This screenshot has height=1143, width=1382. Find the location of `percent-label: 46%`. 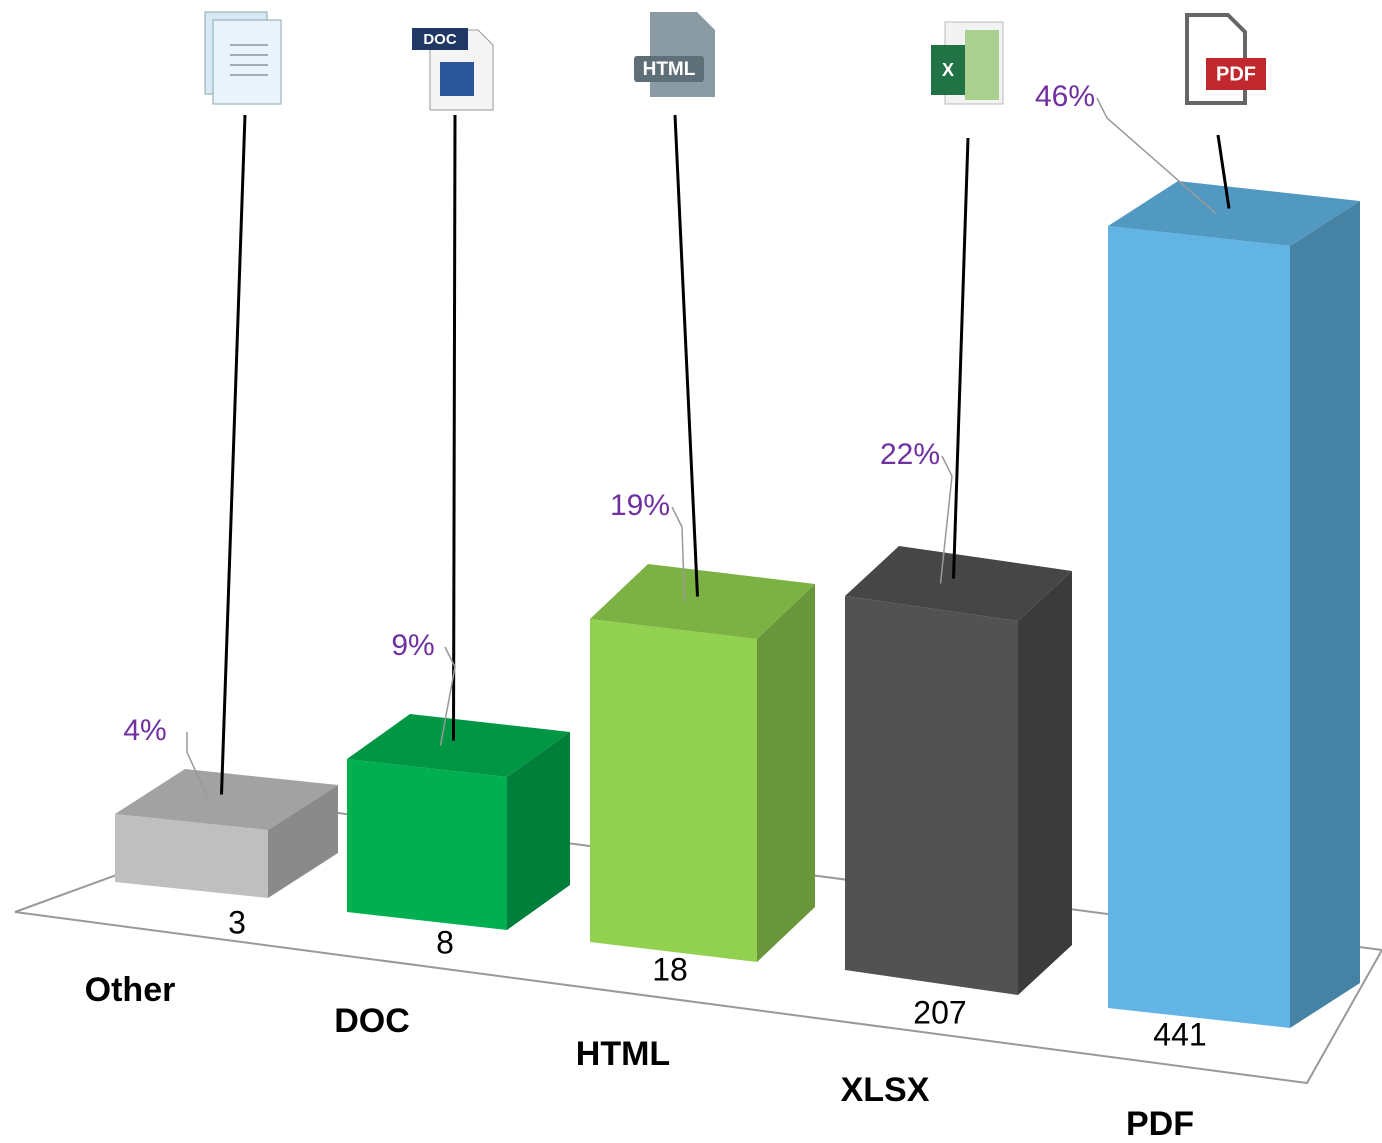

percent-label: 46% is located at coordinates (1065, 96).